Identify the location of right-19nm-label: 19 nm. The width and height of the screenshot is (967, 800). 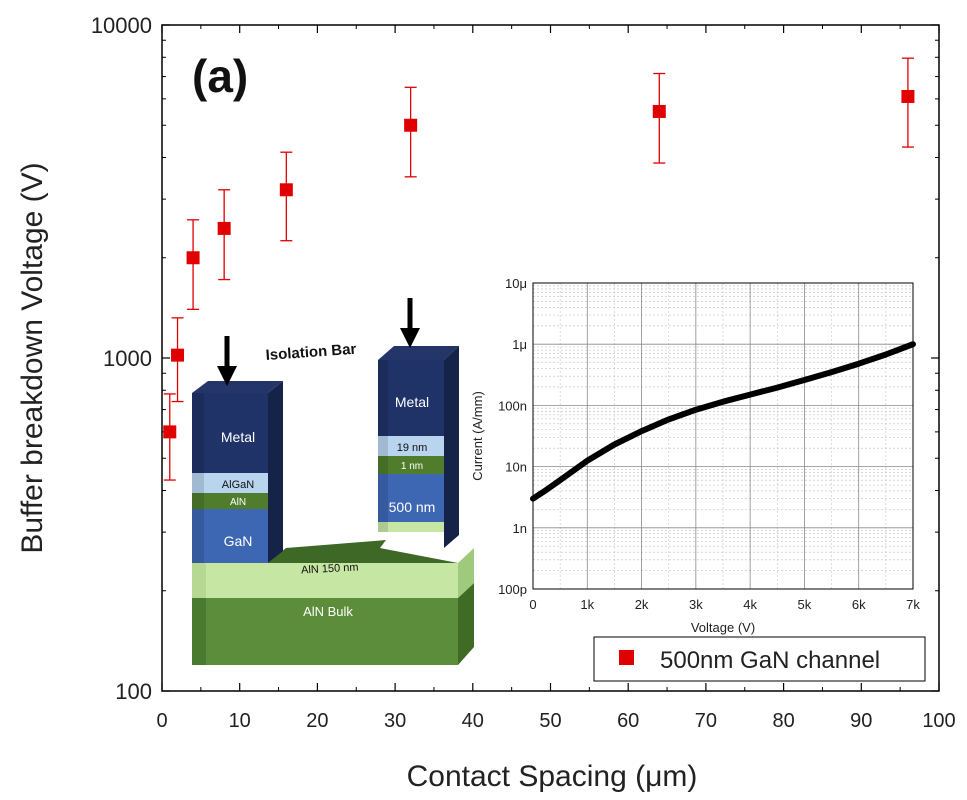
(412, 448).